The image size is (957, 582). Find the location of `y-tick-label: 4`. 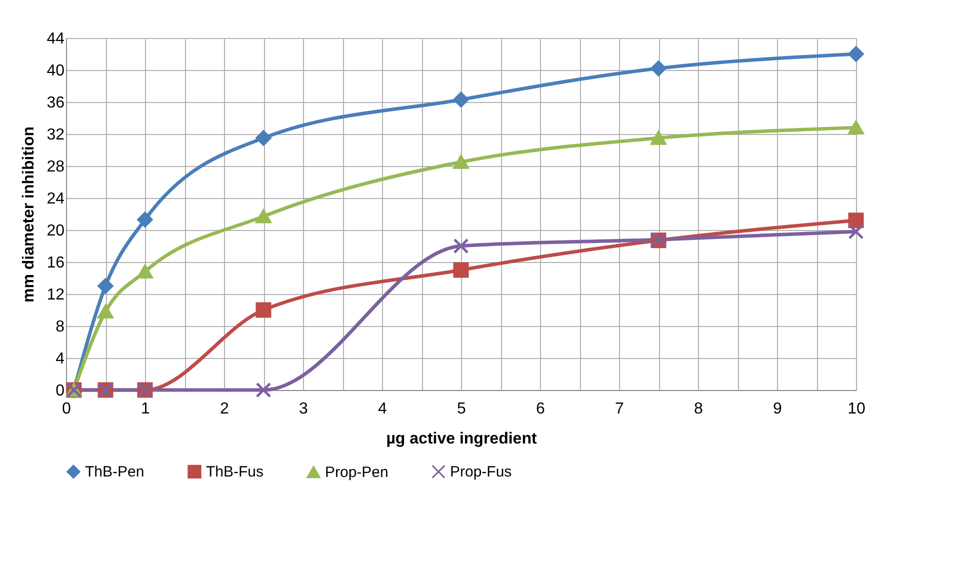

y-tick-label: 4 is located at coordinates (60, 359).